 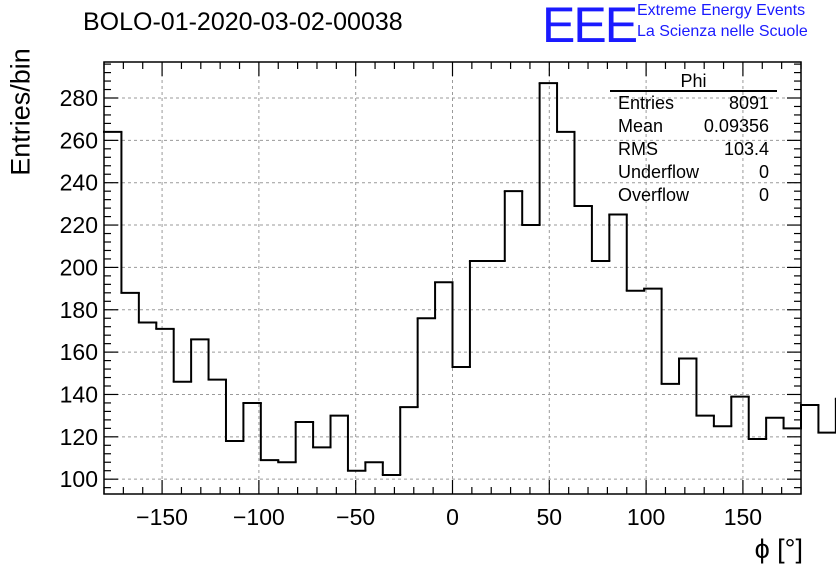 I want to click on stats-row-entries: Entries 8091, so click(x=693, y=103).